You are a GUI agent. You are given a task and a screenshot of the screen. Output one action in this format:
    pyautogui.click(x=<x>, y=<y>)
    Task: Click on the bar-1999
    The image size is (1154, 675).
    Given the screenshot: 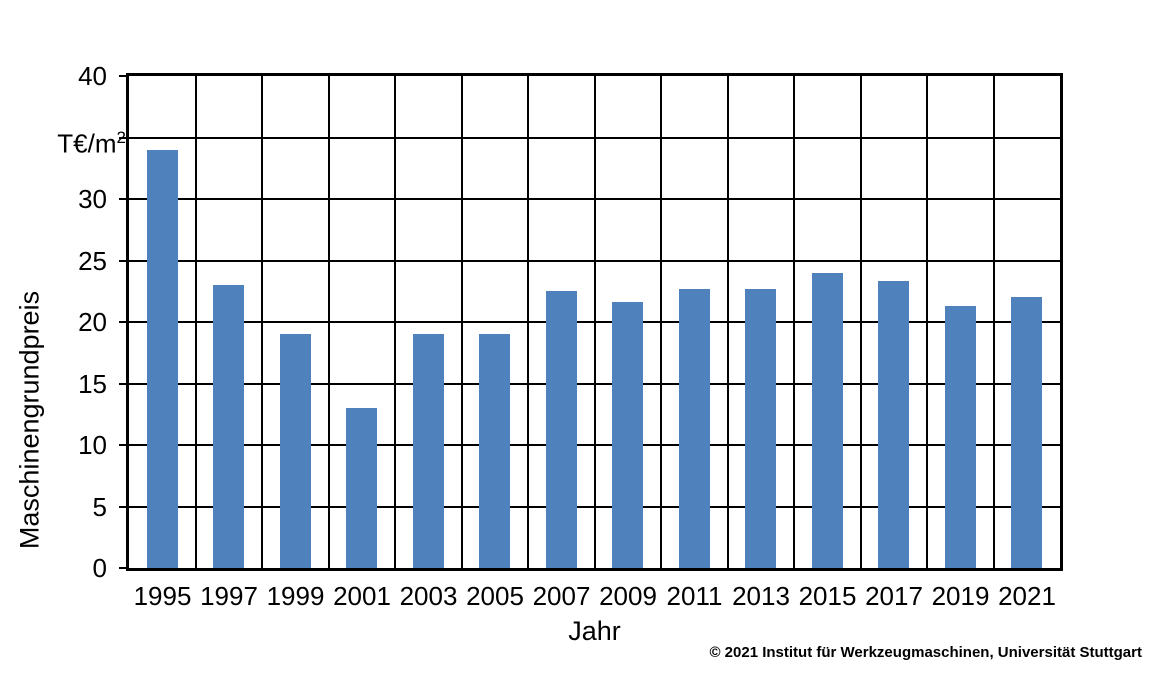 What is the action you would take?
    pyautogui.click(x=295, y=451)
    